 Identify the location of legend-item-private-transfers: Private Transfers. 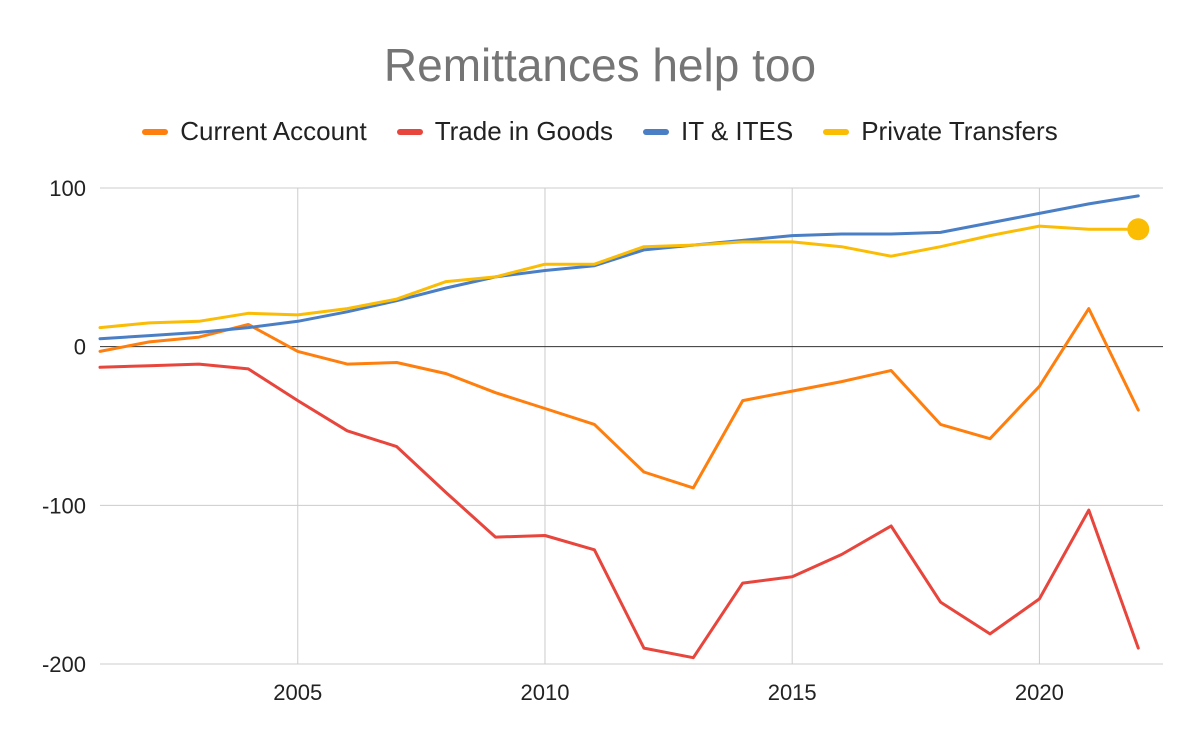
(940, 131).